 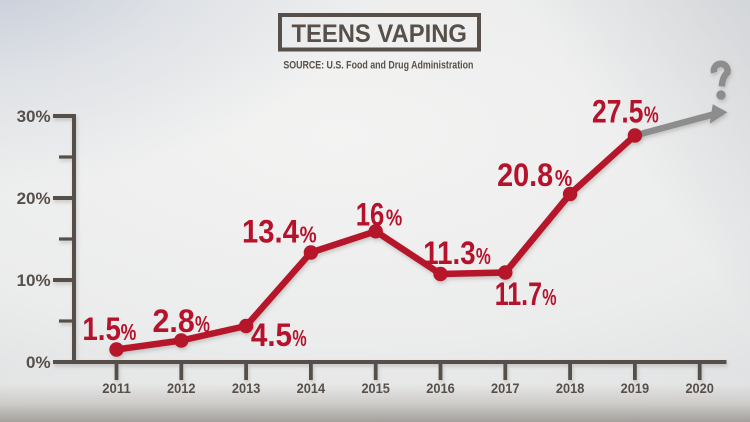 What do you see at coordinates (38, 362) in the screenshot?
I see `svg-text: 0%` at bounding box center [38, 362].